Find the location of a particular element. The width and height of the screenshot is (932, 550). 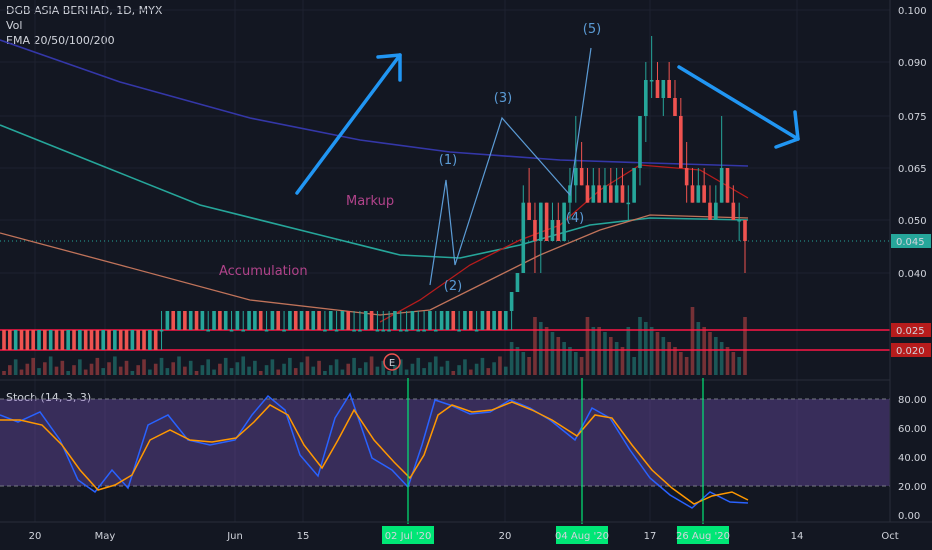

price-axis-tick: 0.050 is located at coordinates (912, 221).